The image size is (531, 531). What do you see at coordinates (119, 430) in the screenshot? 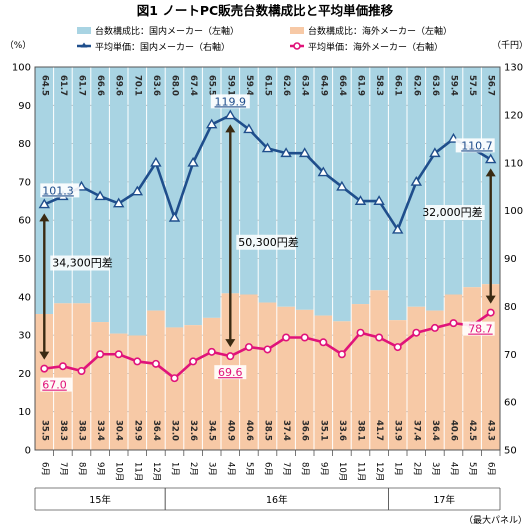
I see `bar-label-overseas: 30.4` at bounding box center [119, 430].